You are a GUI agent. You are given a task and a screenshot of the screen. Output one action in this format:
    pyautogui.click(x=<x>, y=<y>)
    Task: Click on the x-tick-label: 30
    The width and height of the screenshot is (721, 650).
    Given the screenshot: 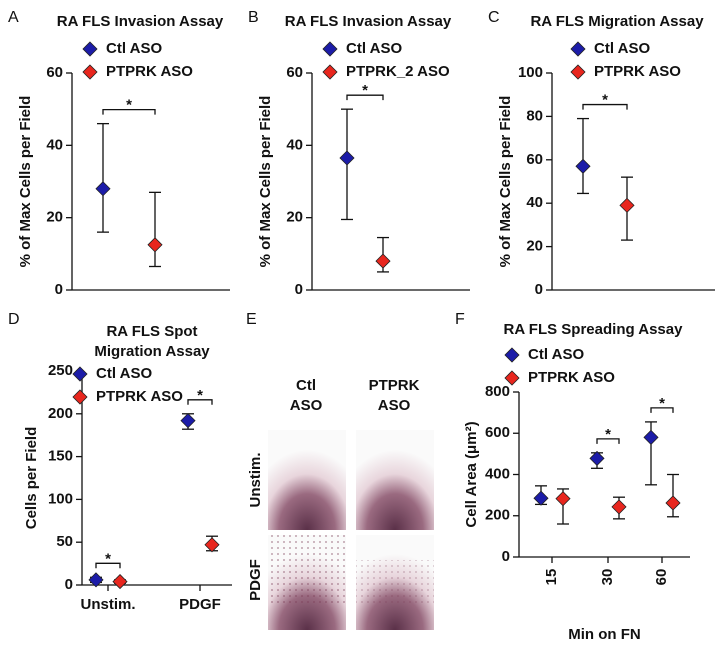 What is the action you would take?
    pyautogui.click(x=607, y=577)
    